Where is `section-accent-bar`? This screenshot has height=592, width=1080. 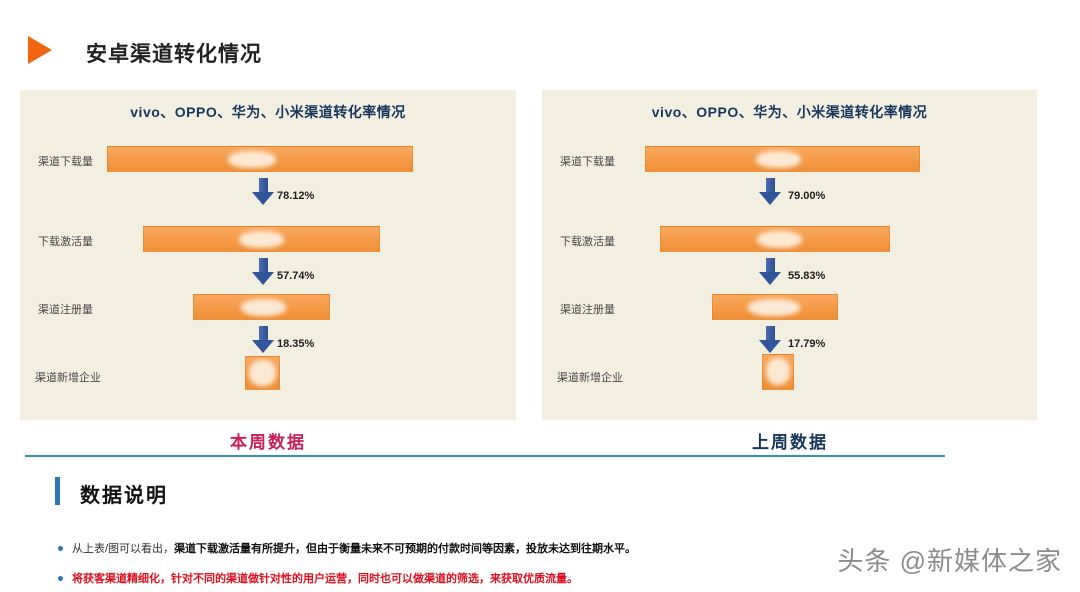 section-accent-bar is located at coordinates (57, 491).